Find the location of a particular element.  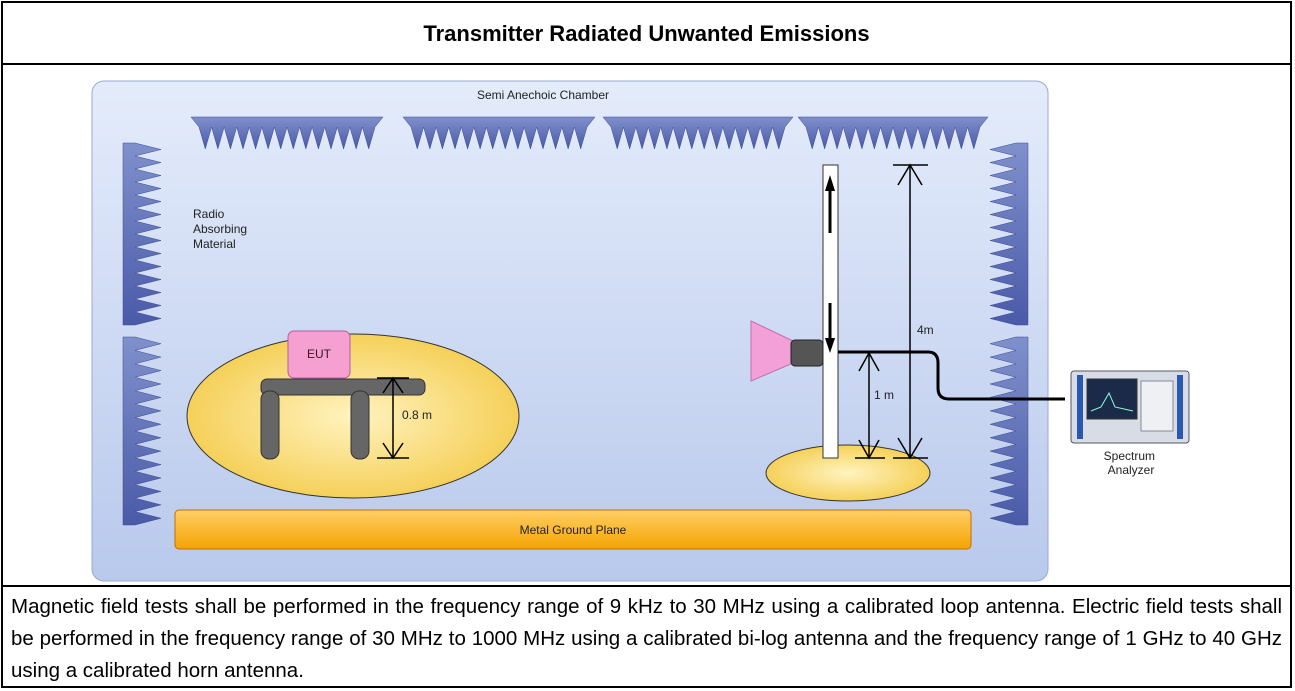

spectrum-analyzer is located at coordinates (1130, 407).